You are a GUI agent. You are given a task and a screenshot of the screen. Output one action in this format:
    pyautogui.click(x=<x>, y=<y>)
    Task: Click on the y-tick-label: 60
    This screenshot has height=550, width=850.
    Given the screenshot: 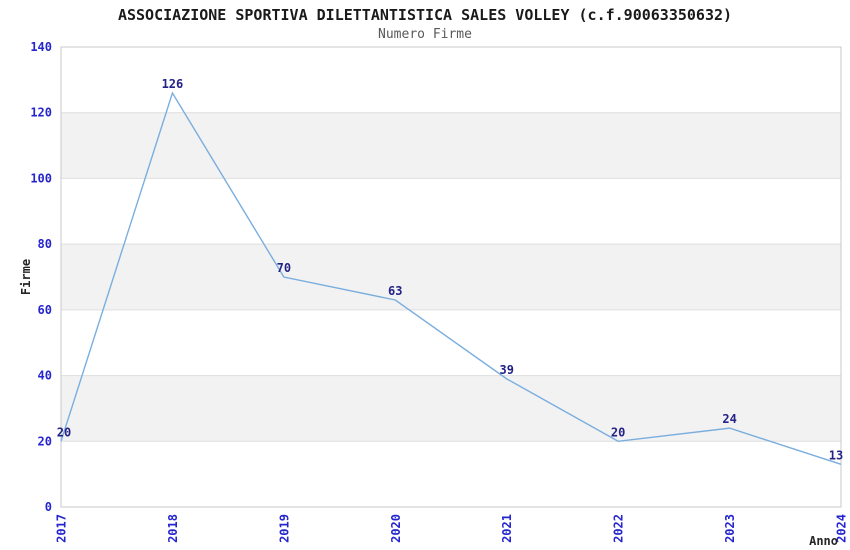 What is the action you would take?
    pyautogui.click(x=45, y=310)
    